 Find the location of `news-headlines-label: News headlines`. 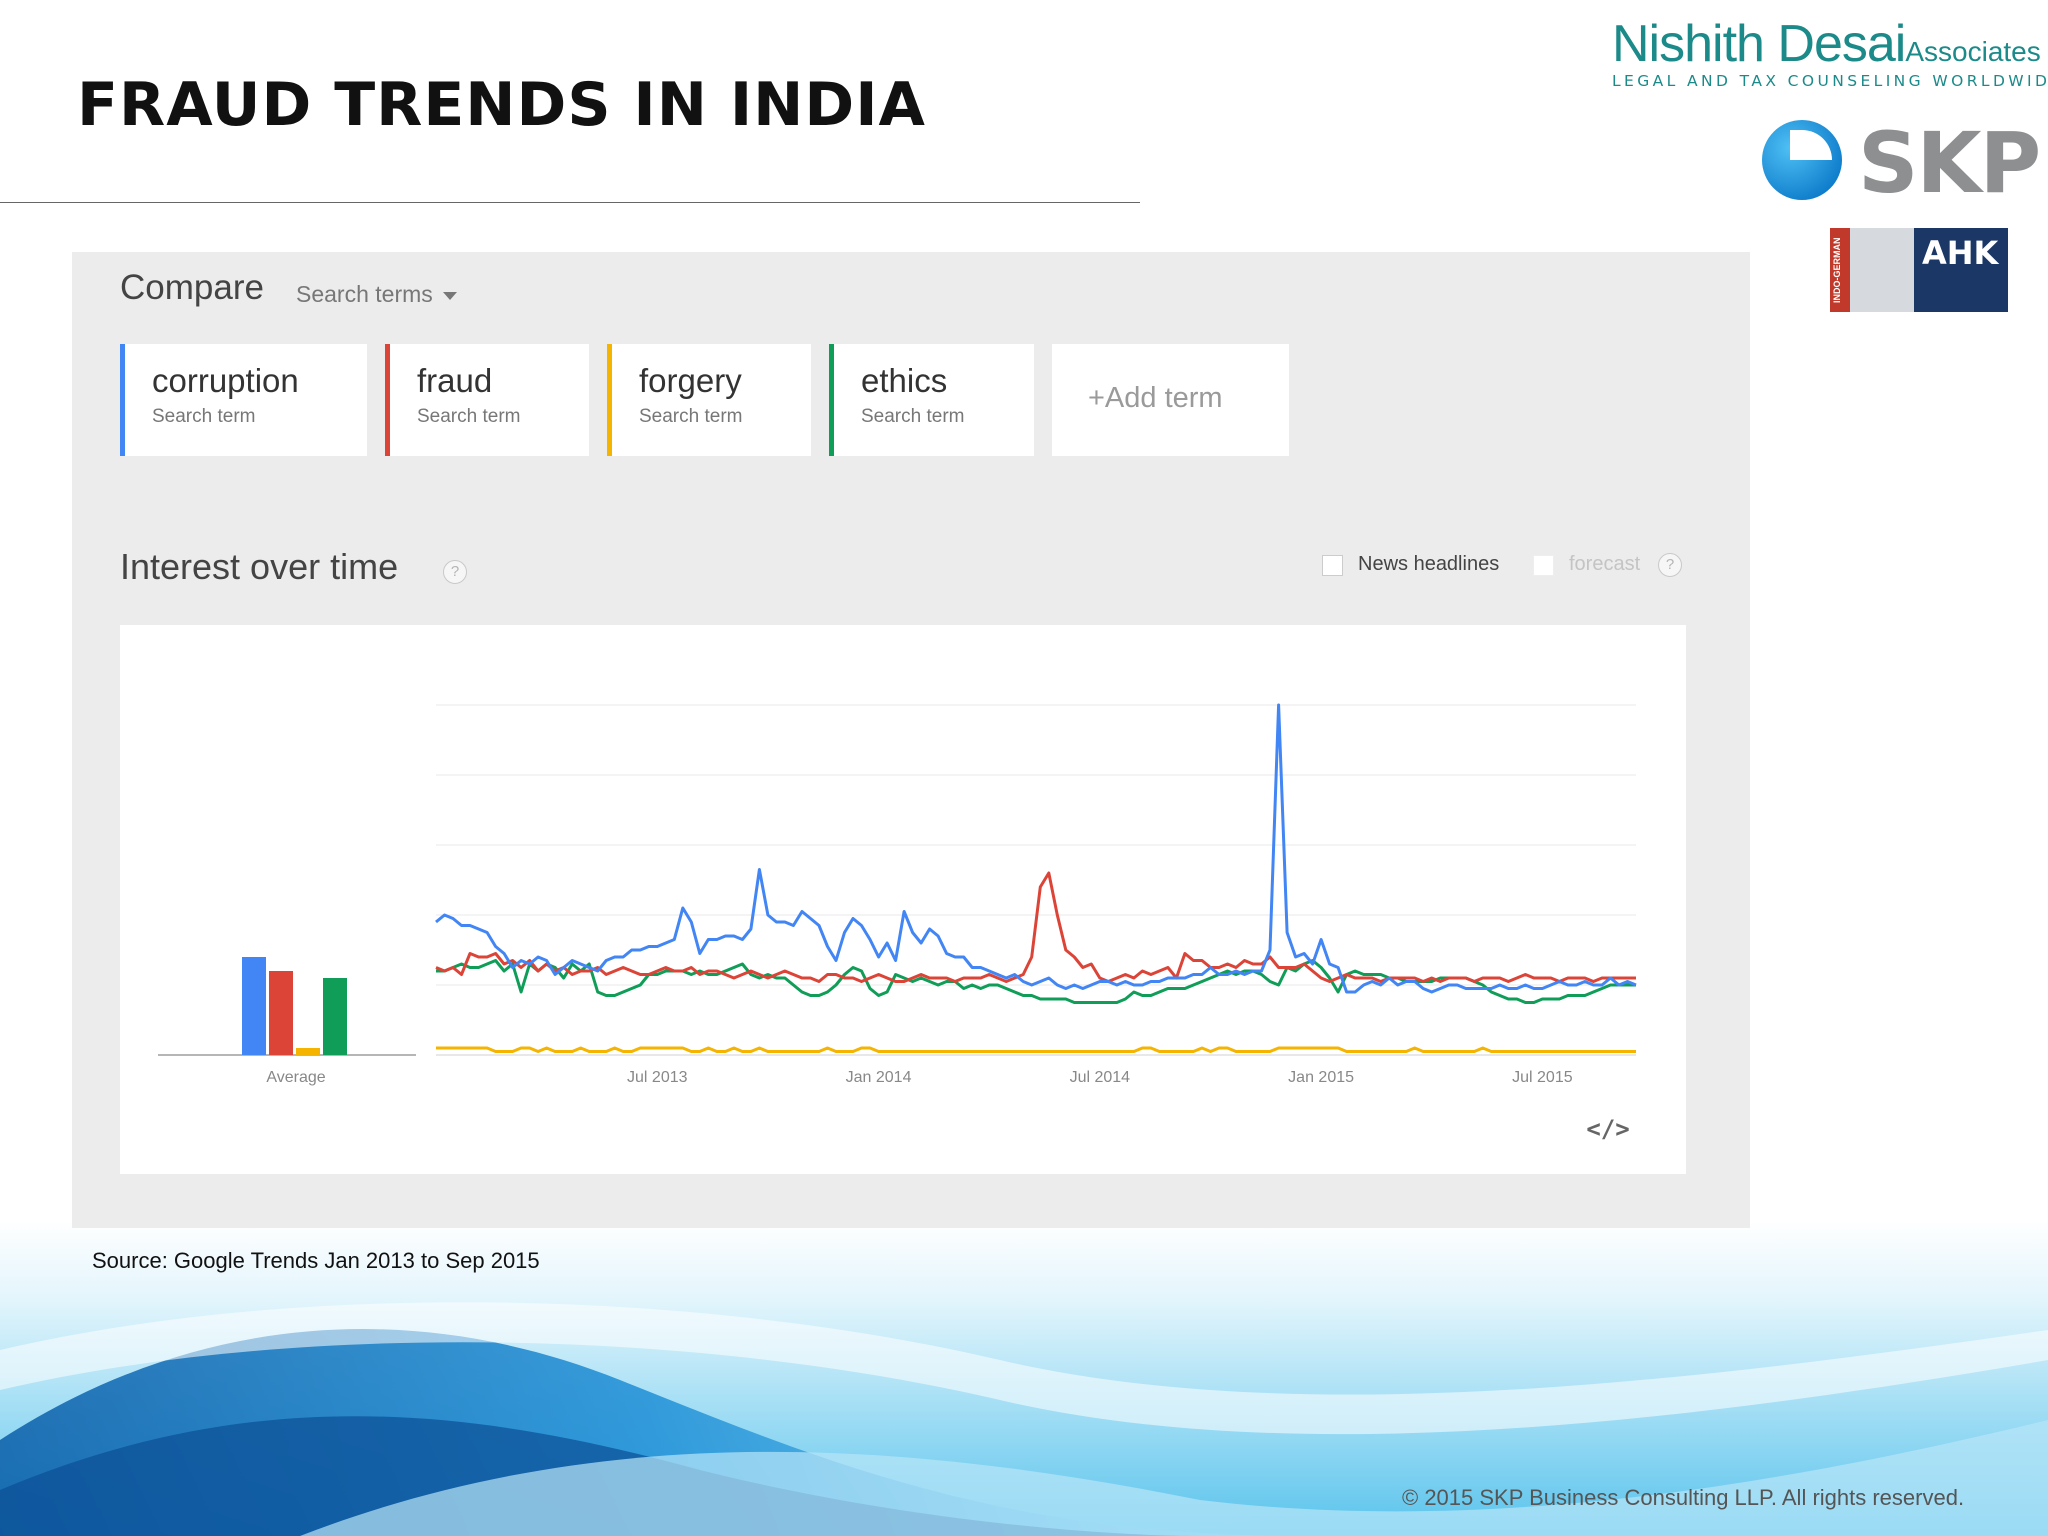

news-headlines-label: News headlines is located at coordinates (1429, 564).